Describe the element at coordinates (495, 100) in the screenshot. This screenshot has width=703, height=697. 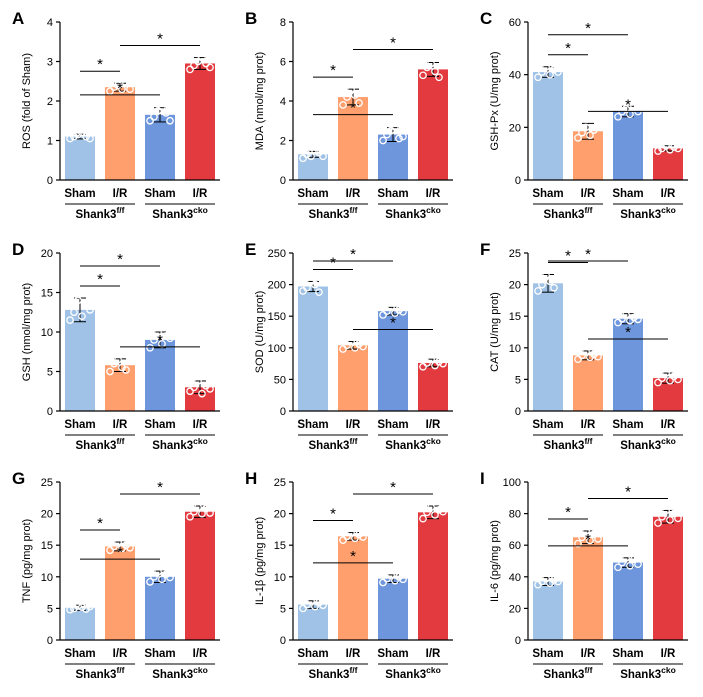
I see `y-axis-label: GSH-Px (U/mg prot)` at that location.